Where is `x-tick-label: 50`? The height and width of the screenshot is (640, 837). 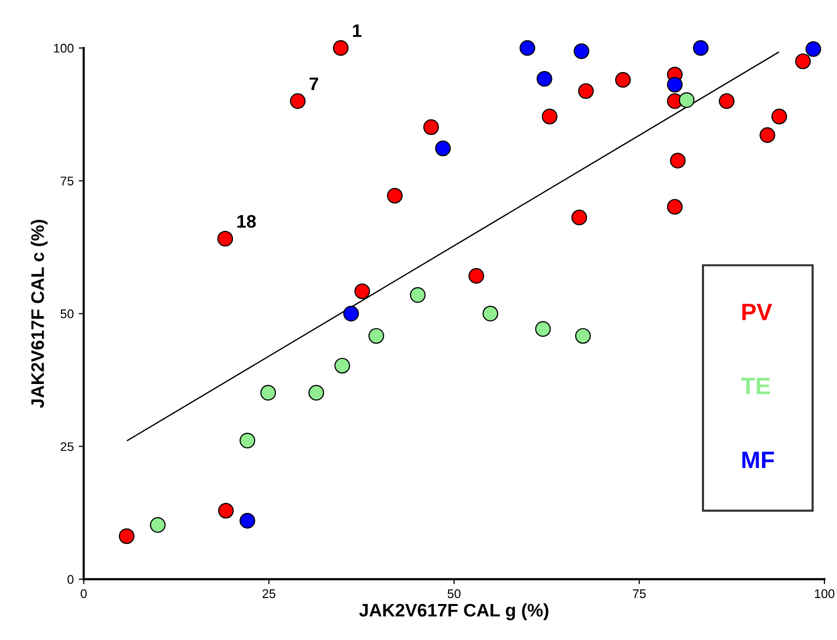
x-tick-label: 50 is located at coordinates (454, 593).